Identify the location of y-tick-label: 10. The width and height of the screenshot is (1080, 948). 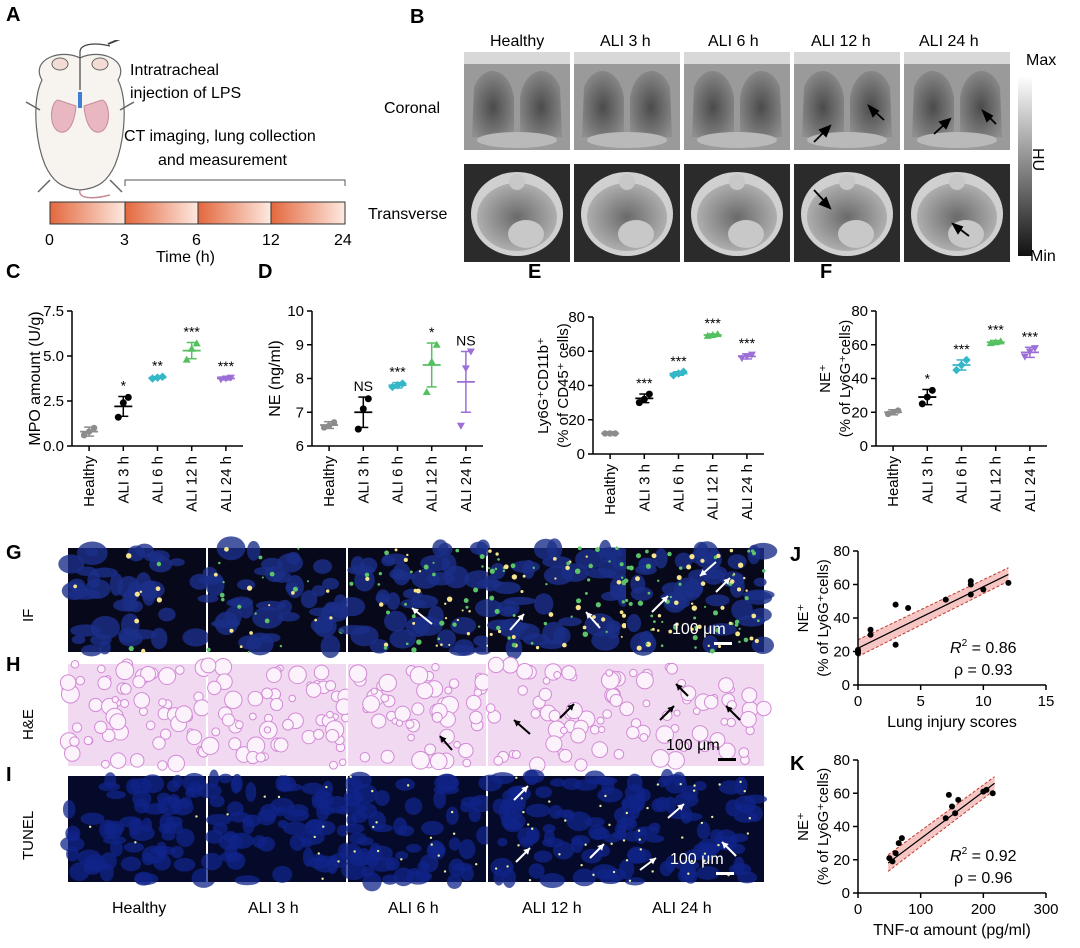
(295, 311).